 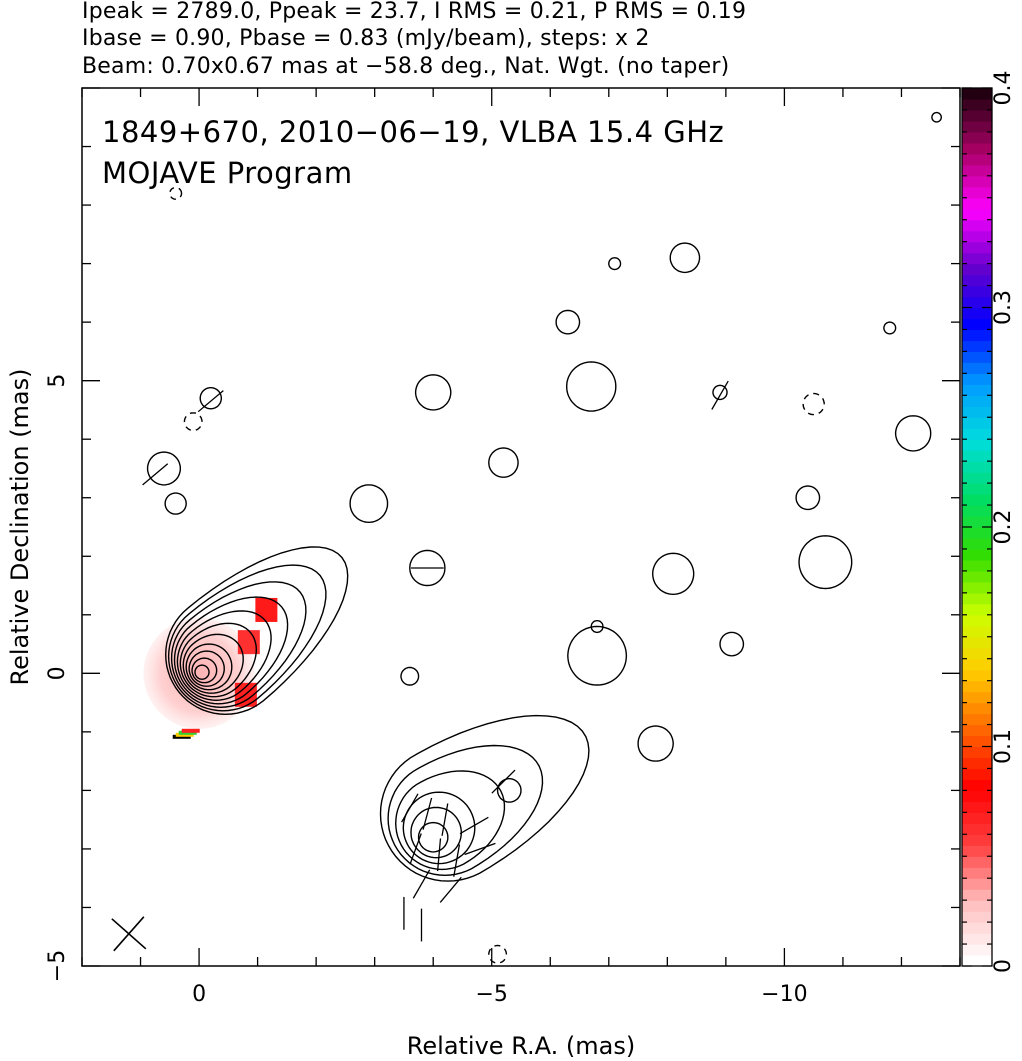 I want to click on colorbar-swatches, so click(x=977, y=527).